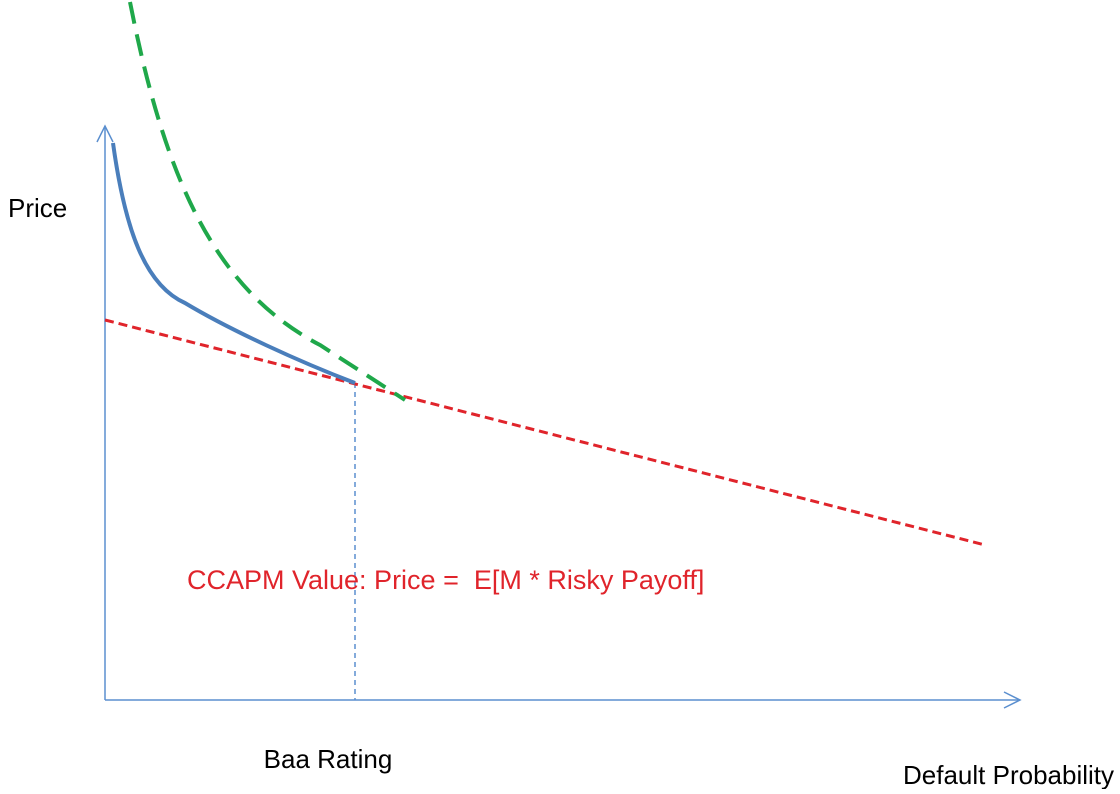  What do you see at coordinates (328, 759) in the screenshot?
I see `marker-label: Baa Rating` at bounding box center [328, 759].